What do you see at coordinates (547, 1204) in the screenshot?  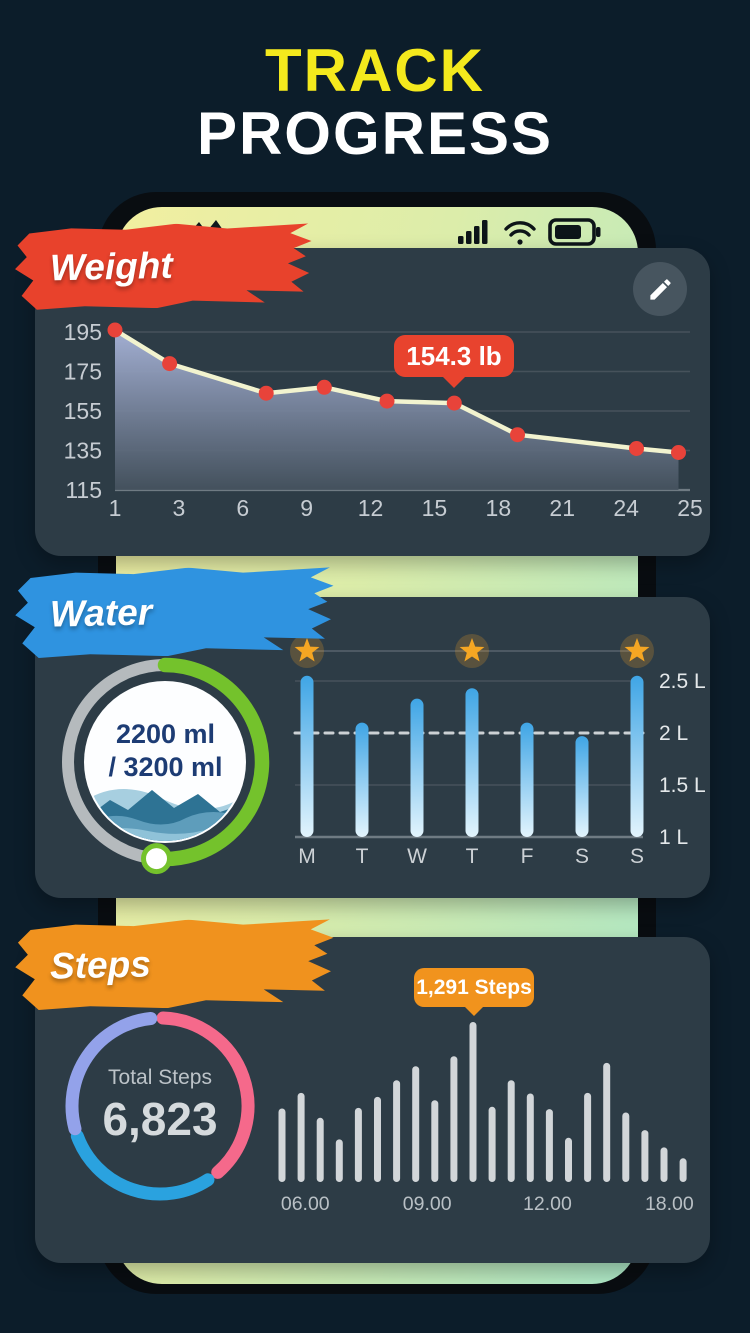 I see `steps-x-label: 12.00` at bounding box center [547, 1204].